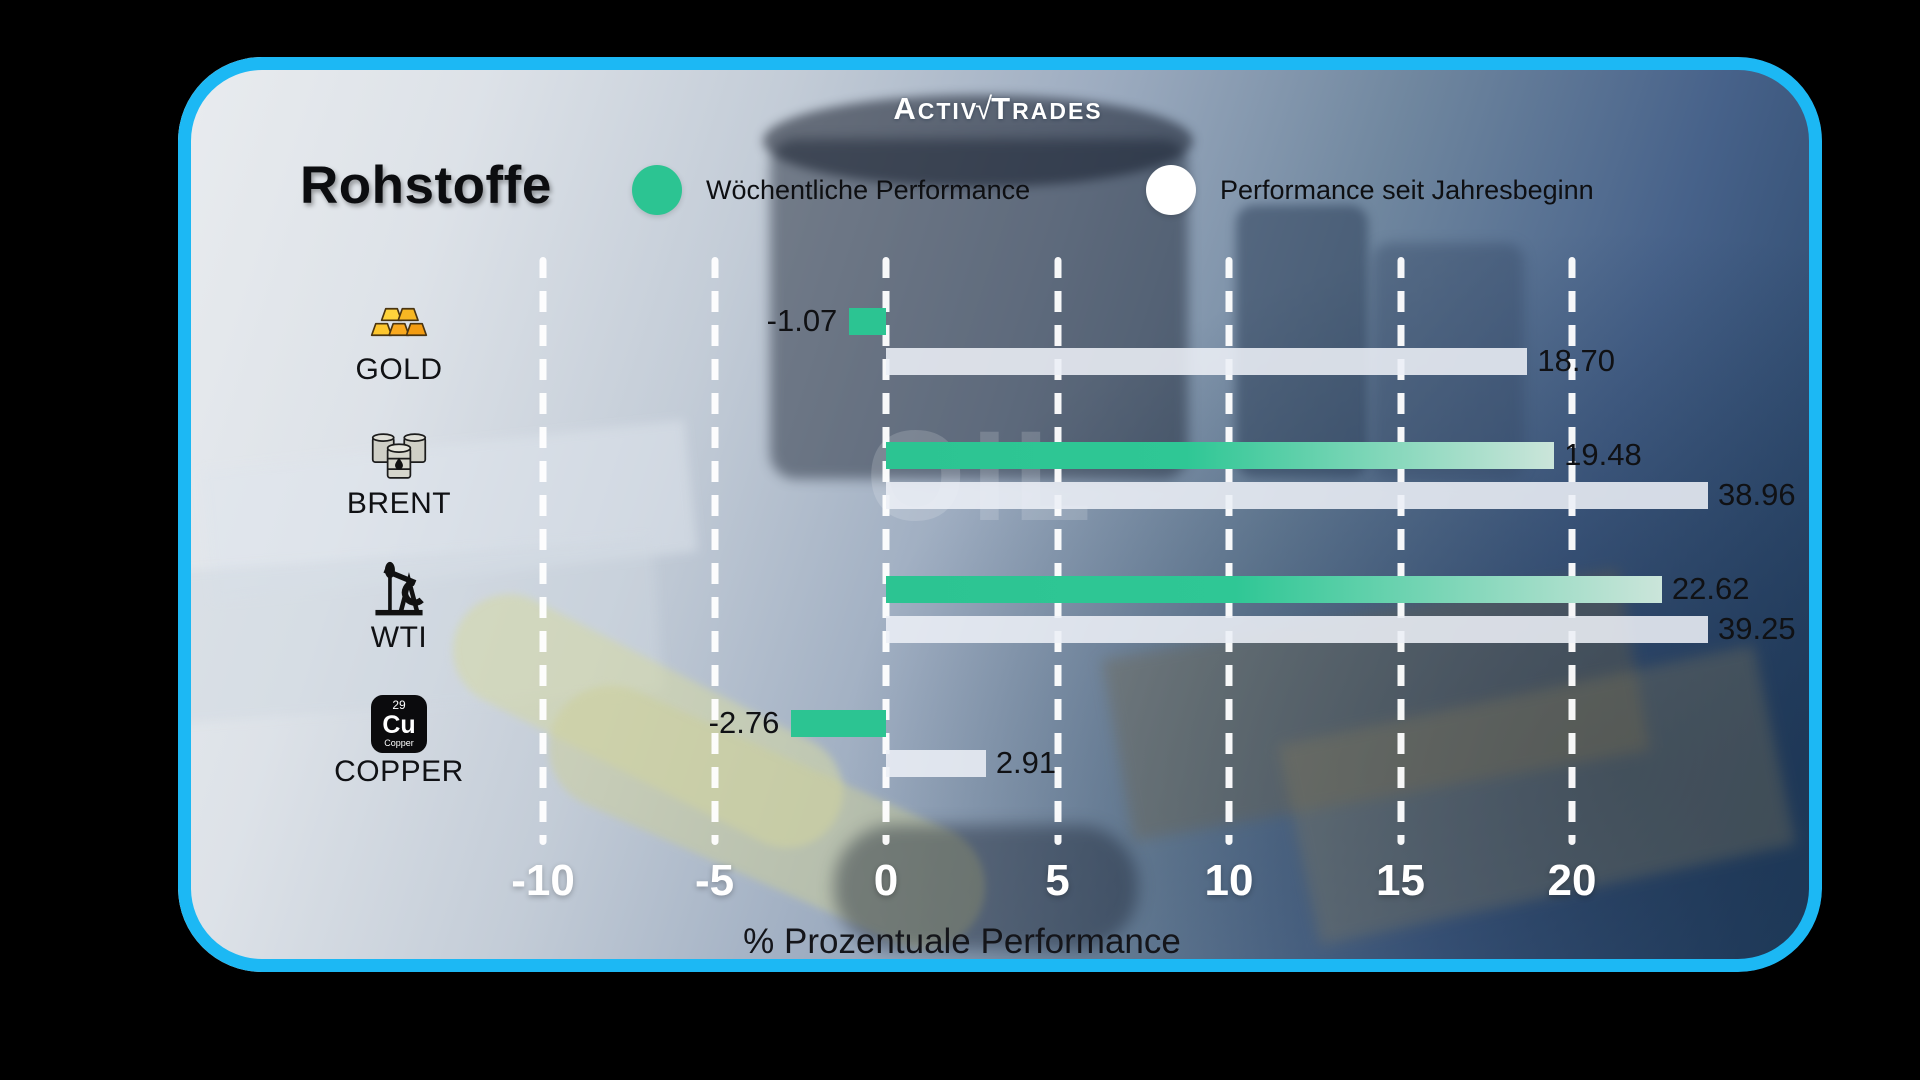 The image size is (1920, 1080). I want to click on weekly-legend-dot, so click(657, 190).